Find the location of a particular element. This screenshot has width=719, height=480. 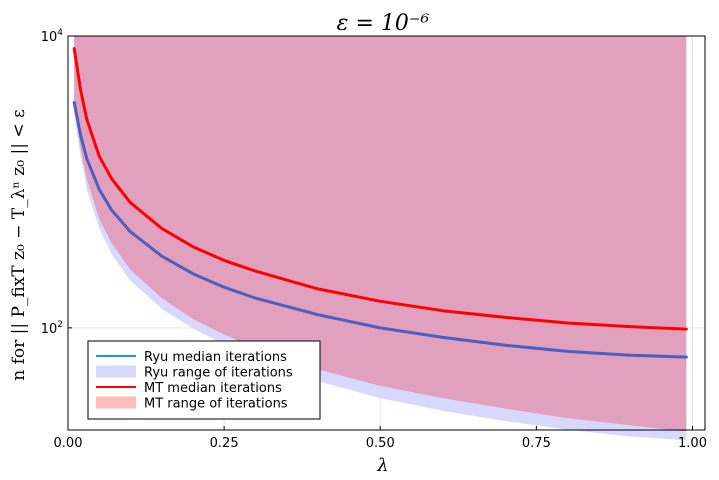

y-tick-label: 10⁴ is located at coordinates (52, 36).